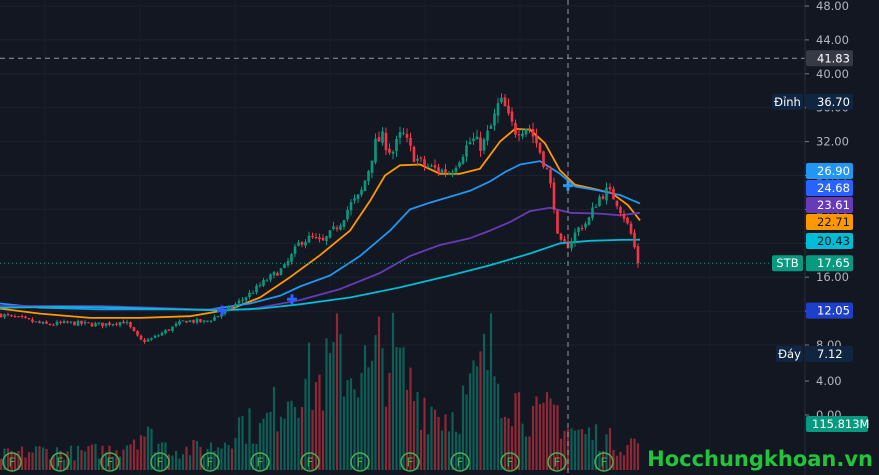 The height and width of the screenshot is (475, 879). What do you see at coordinates (395, 248) in the screenshot?
I see `signal-markers` at bounding box center [395, 248].